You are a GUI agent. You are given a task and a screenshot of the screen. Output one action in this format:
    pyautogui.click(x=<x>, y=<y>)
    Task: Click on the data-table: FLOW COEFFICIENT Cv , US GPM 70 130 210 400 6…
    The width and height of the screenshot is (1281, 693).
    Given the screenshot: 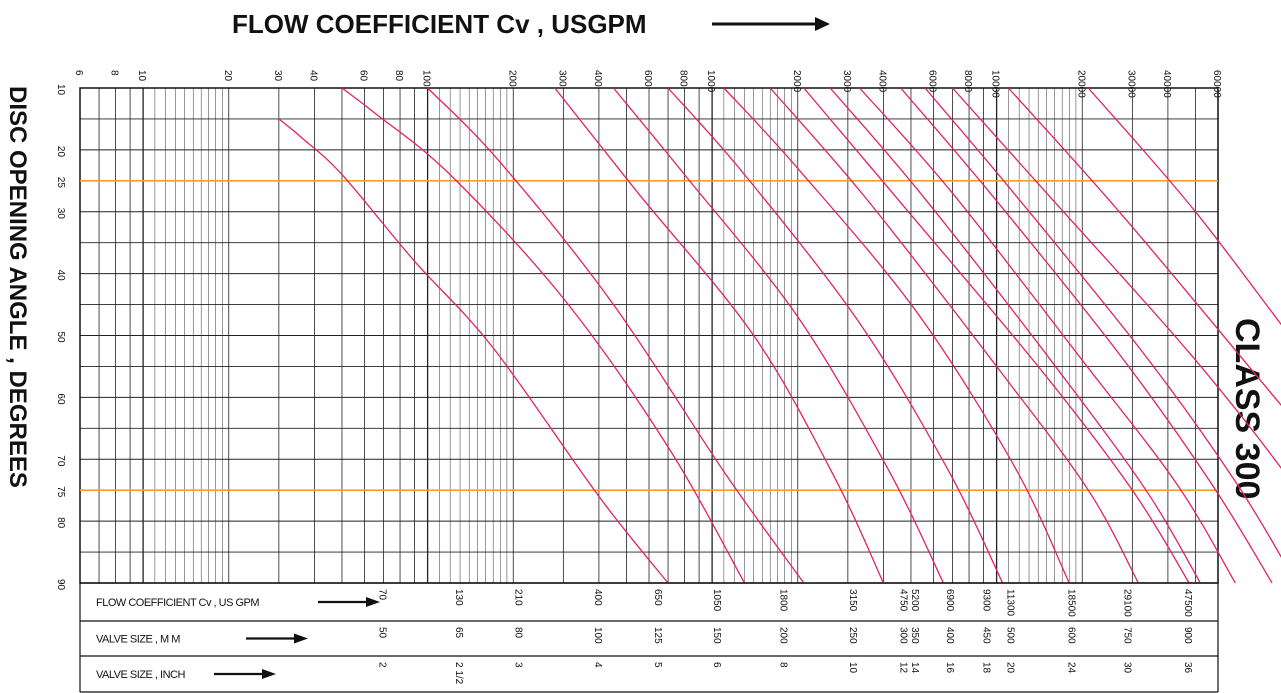 What is the action you would take?
    pyautogui.click(x=649, y=637)
    